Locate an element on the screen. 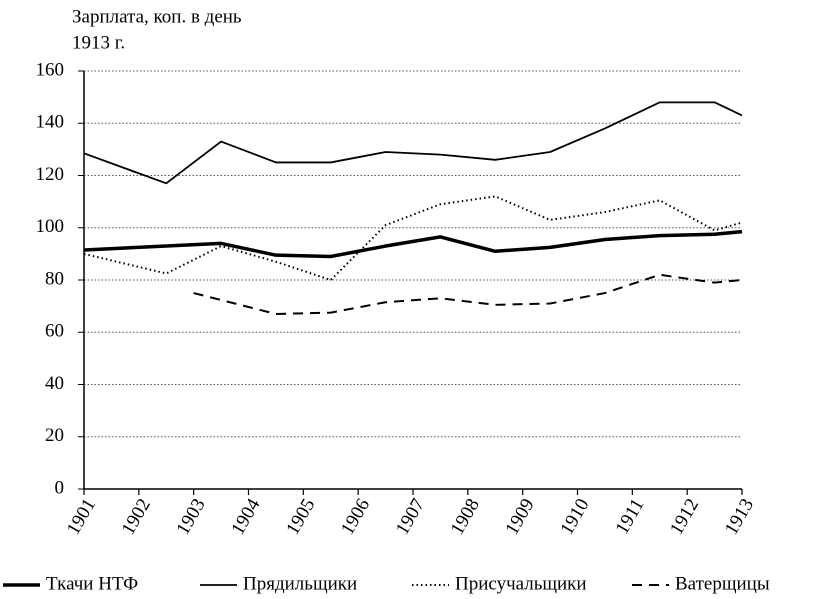 This screenshot has width=813, height=599. x-tick-label: 1901 is located at coordinates (81, 516).